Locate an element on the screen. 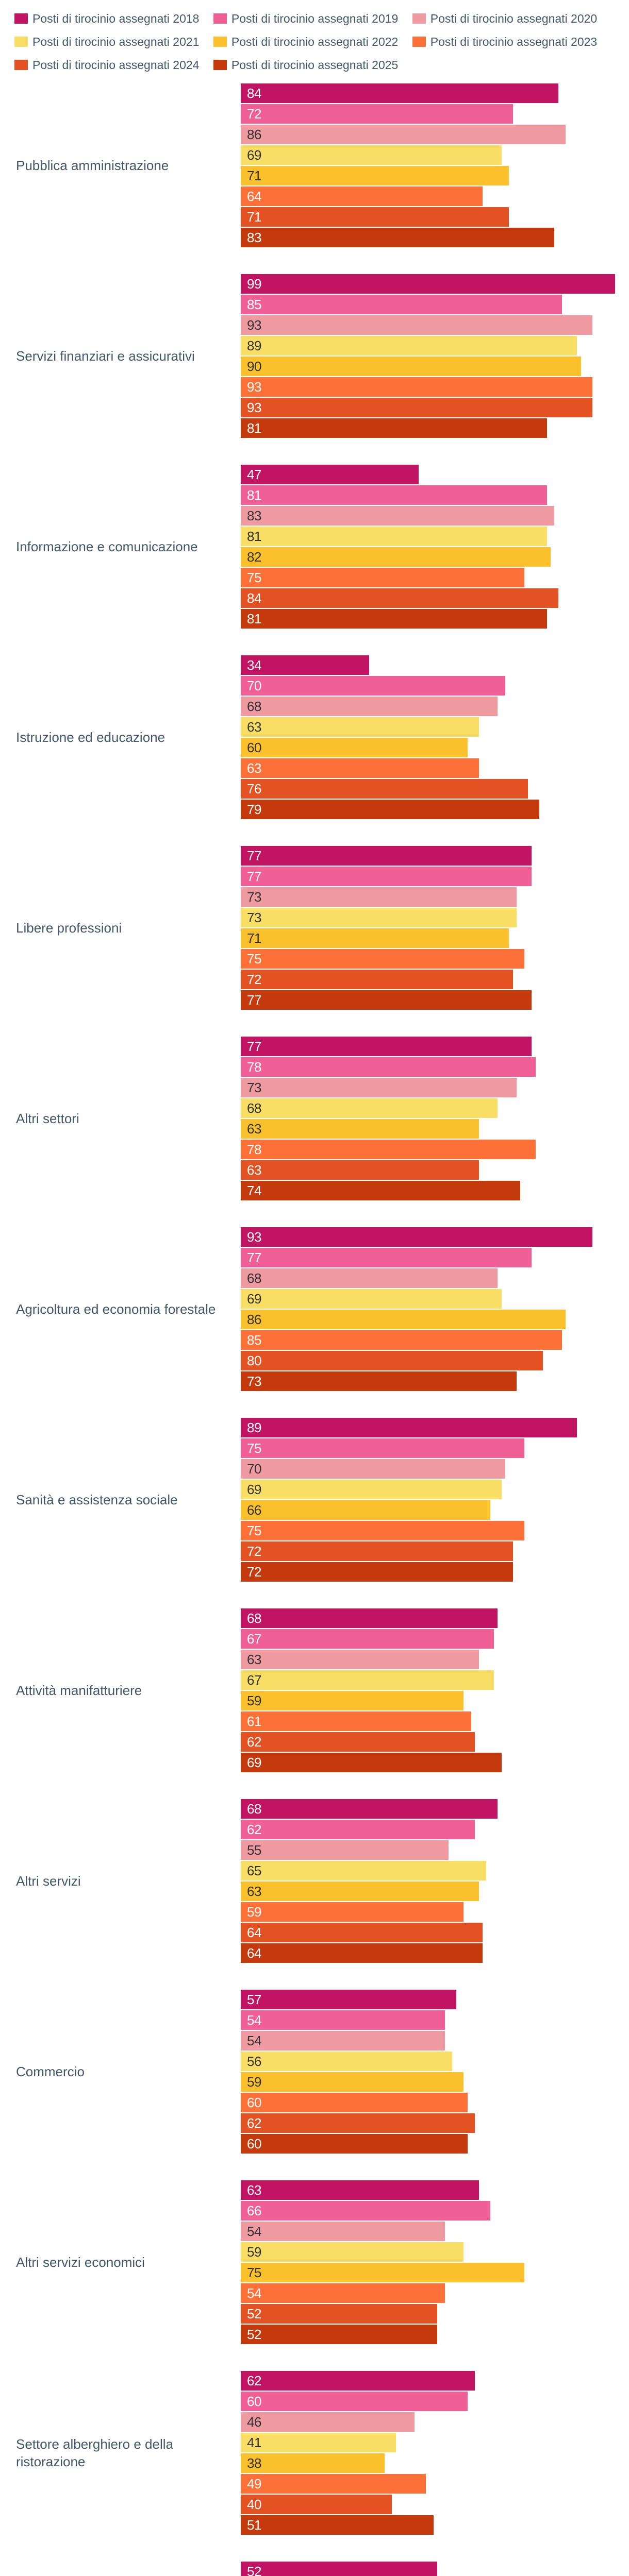  bar-2025: 73 is located at coordinates (379, 1381).